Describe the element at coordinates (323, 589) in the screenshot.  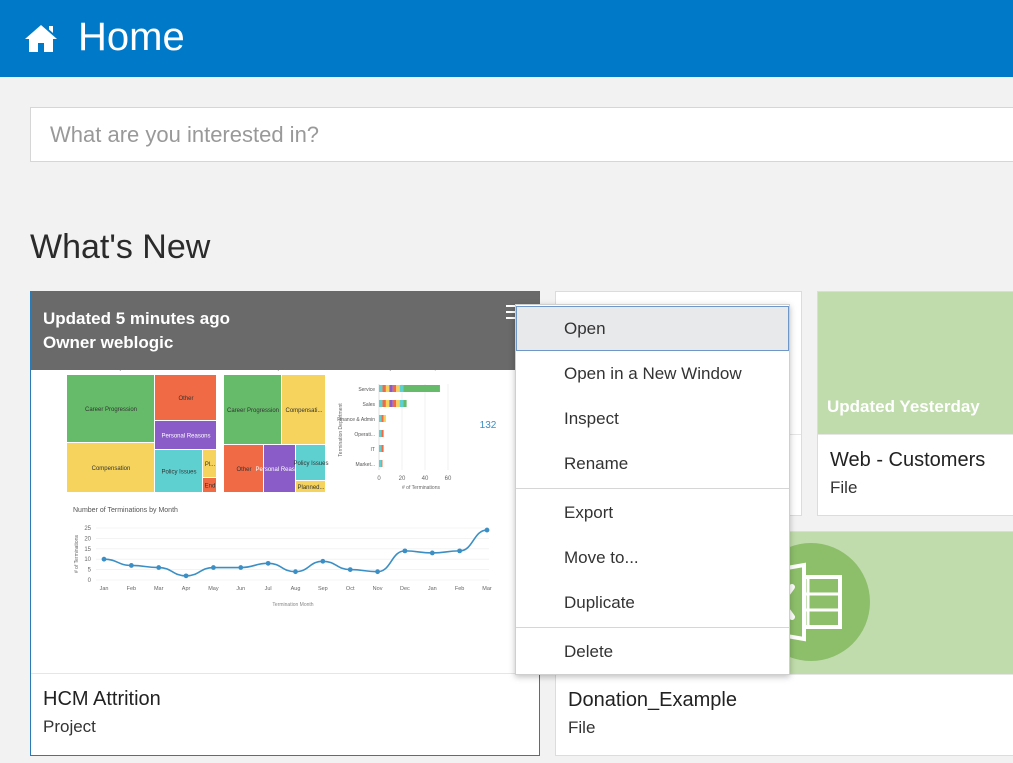
I see `line-month-label: Sep` at that location.